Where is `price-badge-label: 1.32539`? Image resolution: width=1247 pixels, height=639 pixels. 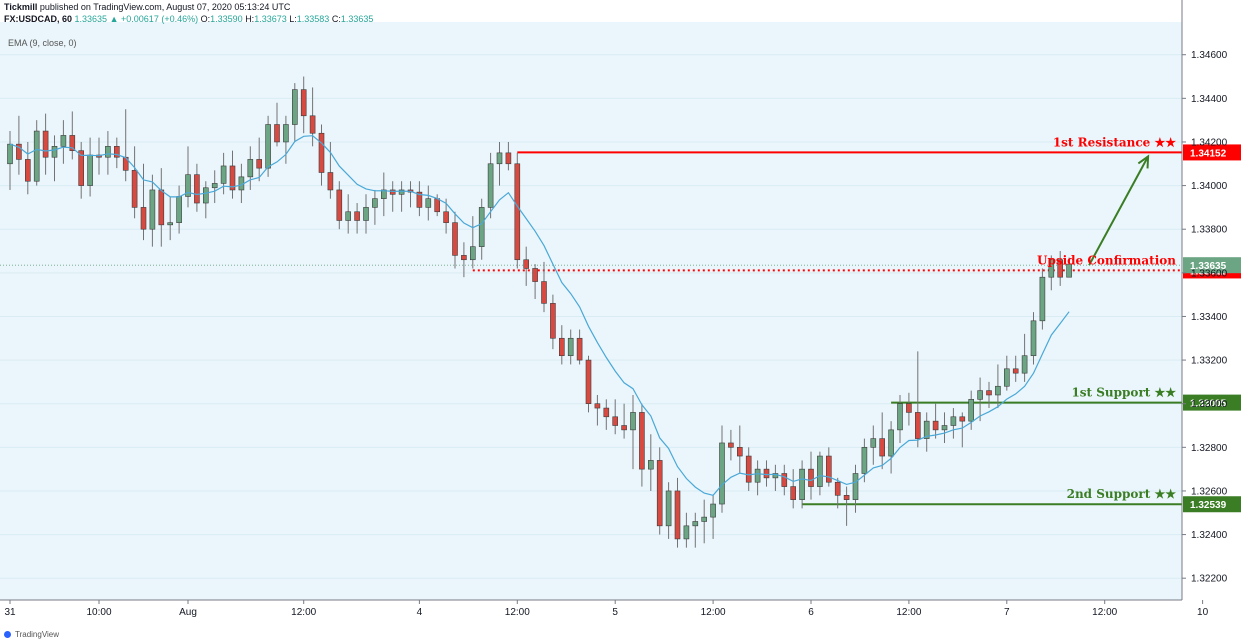
price-badge-label: 1.32539 is located at coordinates (1208, 505).